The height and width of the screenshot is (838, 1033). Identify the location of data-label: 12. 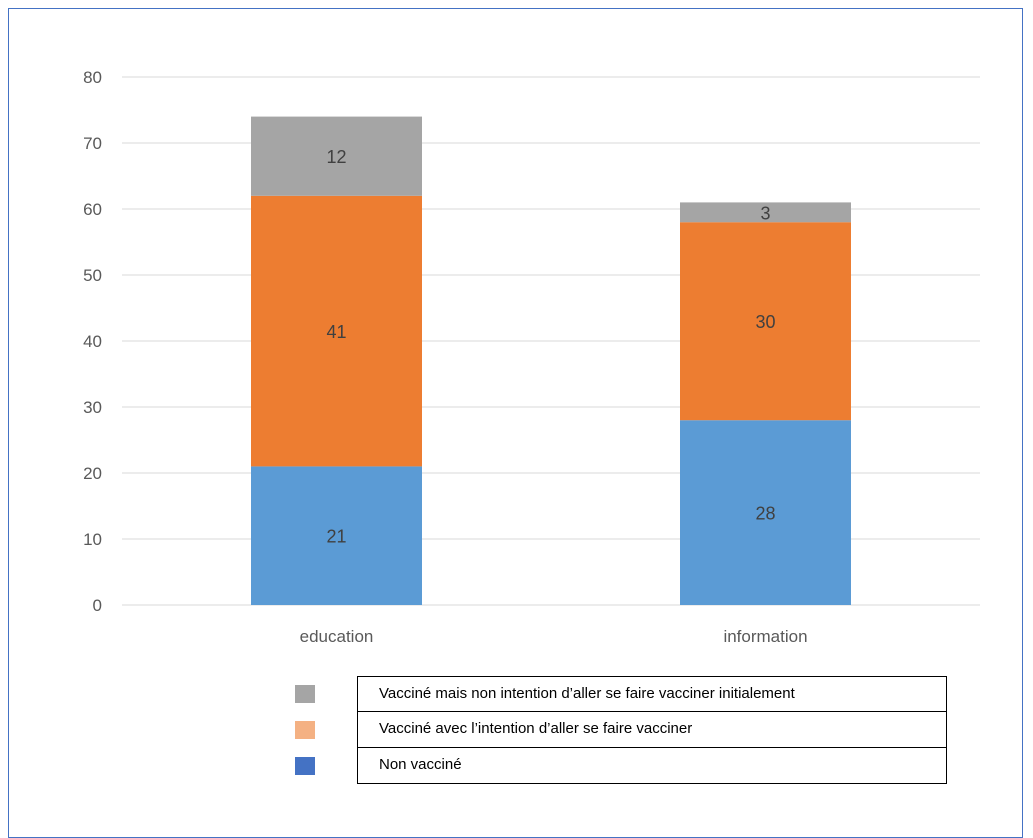
(336, 157).